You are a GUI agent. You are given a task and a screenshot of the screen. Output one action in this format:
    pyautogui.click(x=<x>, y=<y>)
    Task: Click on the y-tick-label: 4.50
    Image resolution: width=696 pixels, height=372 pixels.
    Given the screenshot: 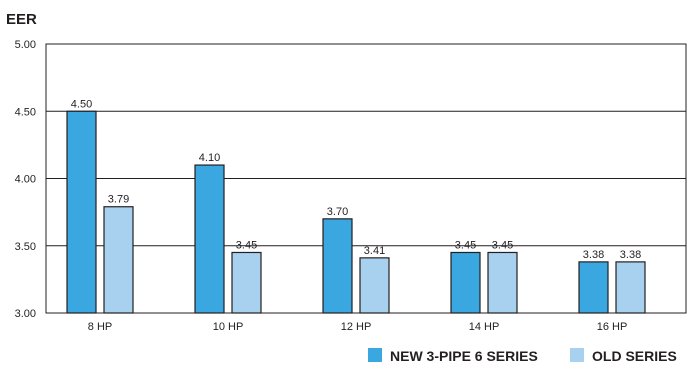 What is the action you would take?
    pyautogui.click(x=25, y=112)
    